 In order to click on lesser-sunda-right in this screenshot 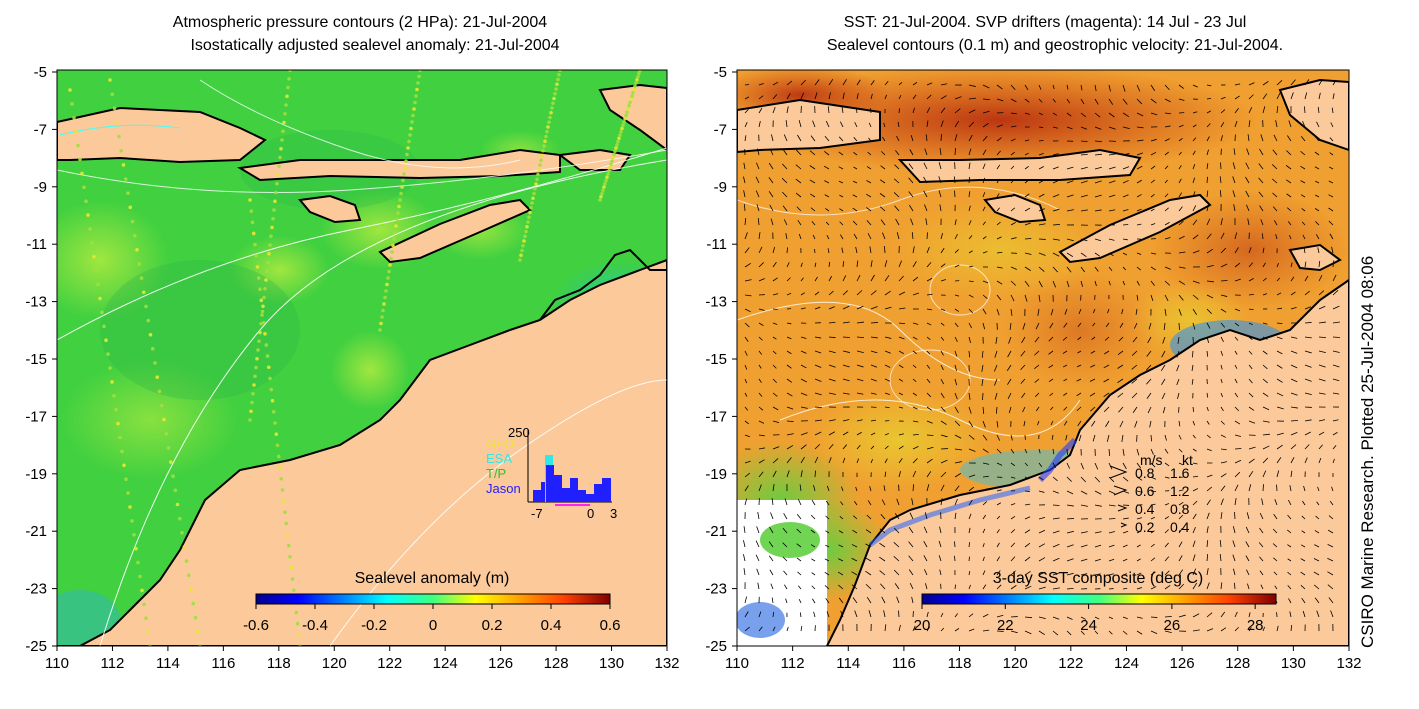, I will do `click(1019, 166)`.